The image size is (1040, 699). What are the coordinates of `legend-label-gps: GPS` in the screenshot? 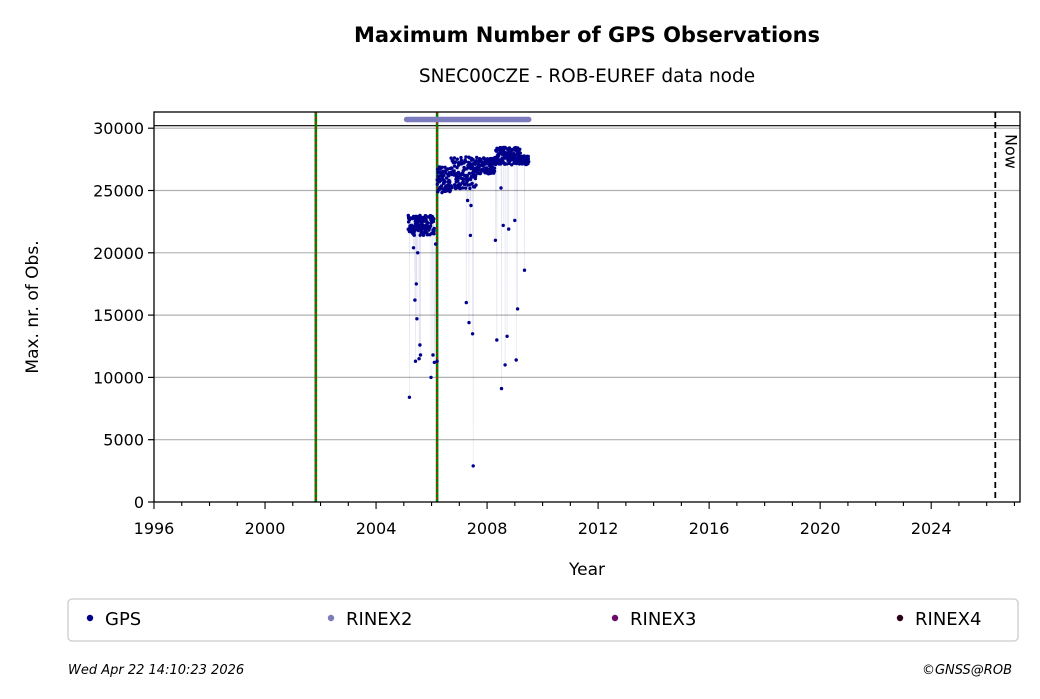 It's located at (123, 619).